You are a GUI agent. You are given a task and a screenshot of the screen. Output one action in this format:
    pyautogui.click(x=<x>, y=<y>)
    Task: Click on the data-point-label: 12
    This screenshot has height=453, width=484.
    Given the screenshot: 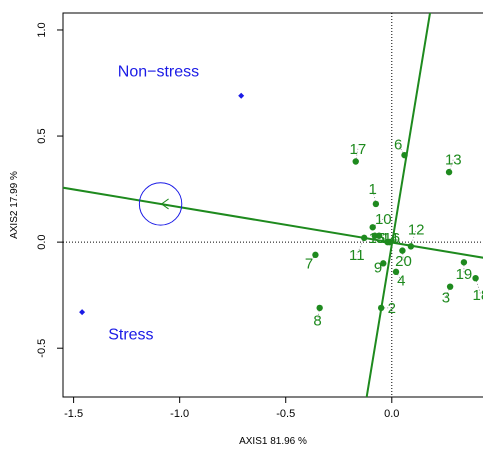 What is the action you would take?
    pyautogui.click(x=416, y=229)
    